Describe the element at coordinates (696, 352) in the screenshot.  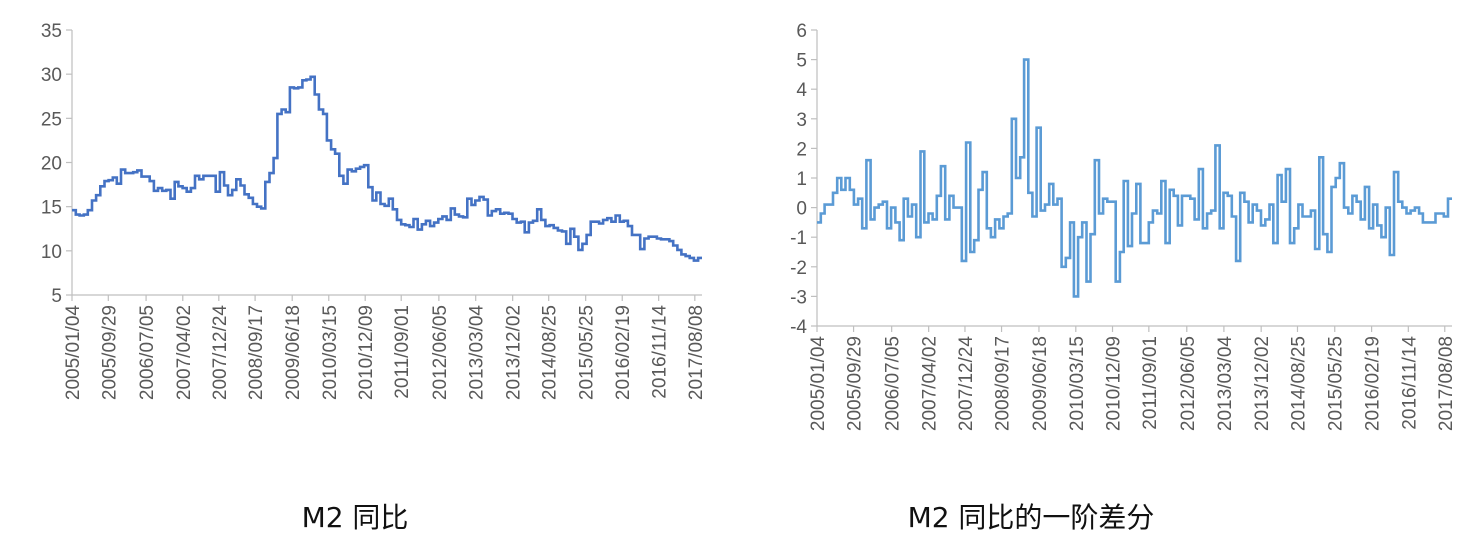
I see `m2-yoy-x-tick-label: 2017/08/08` at that location.